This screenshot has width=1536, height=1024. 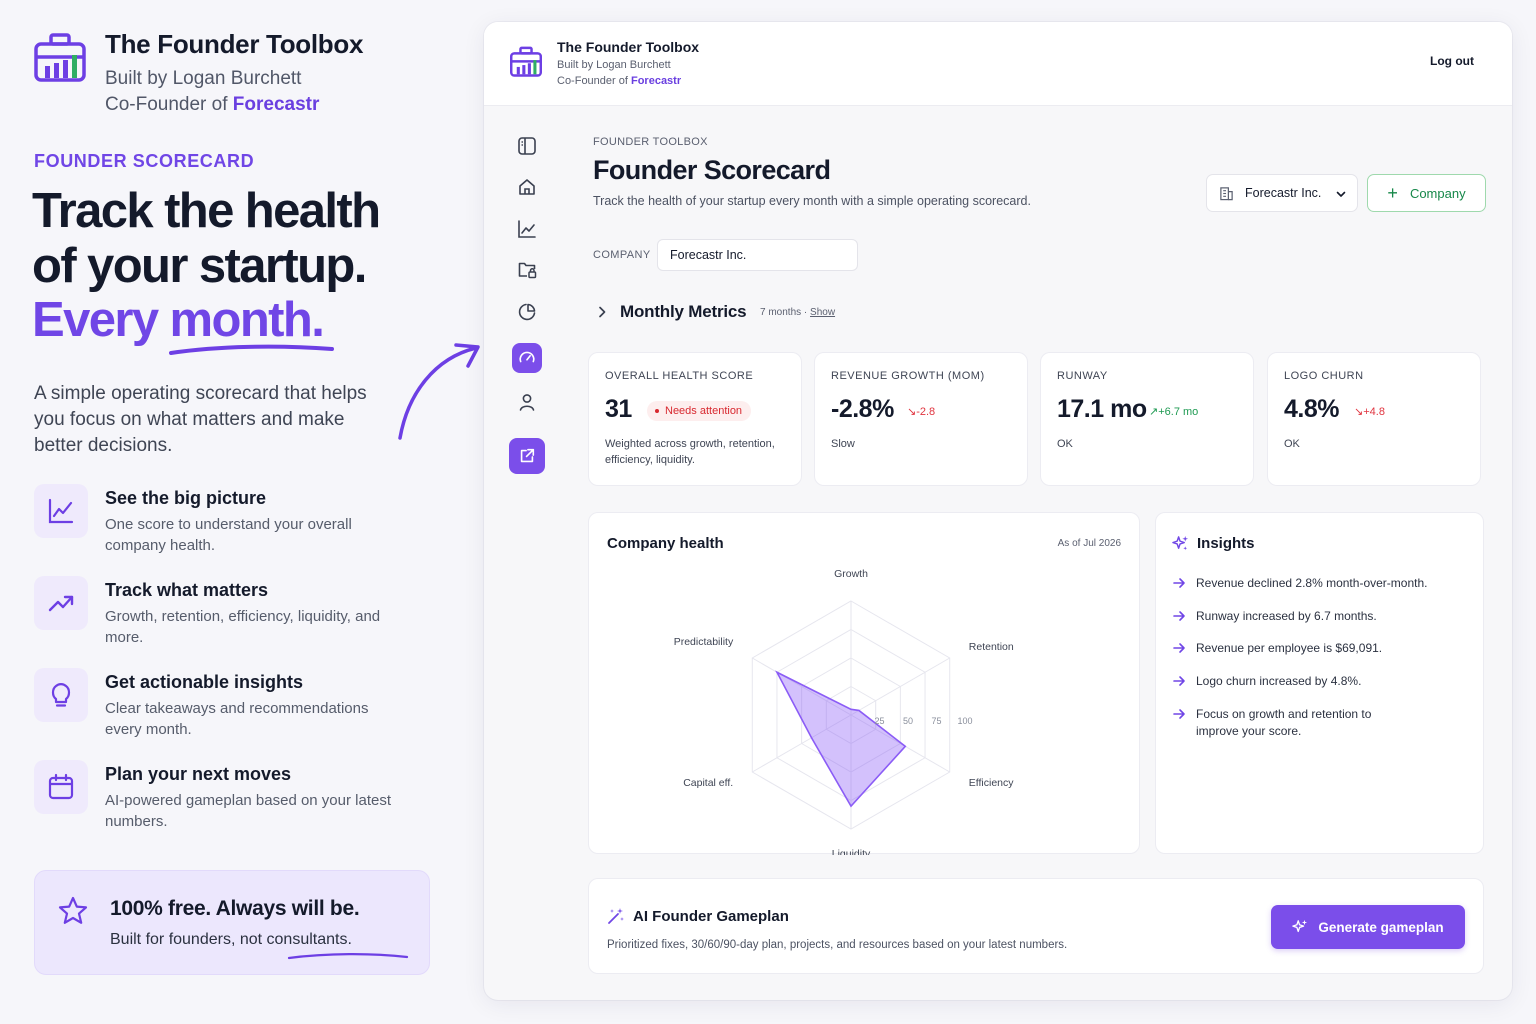 I want to click on star-icon, so click(x=73, y=910).